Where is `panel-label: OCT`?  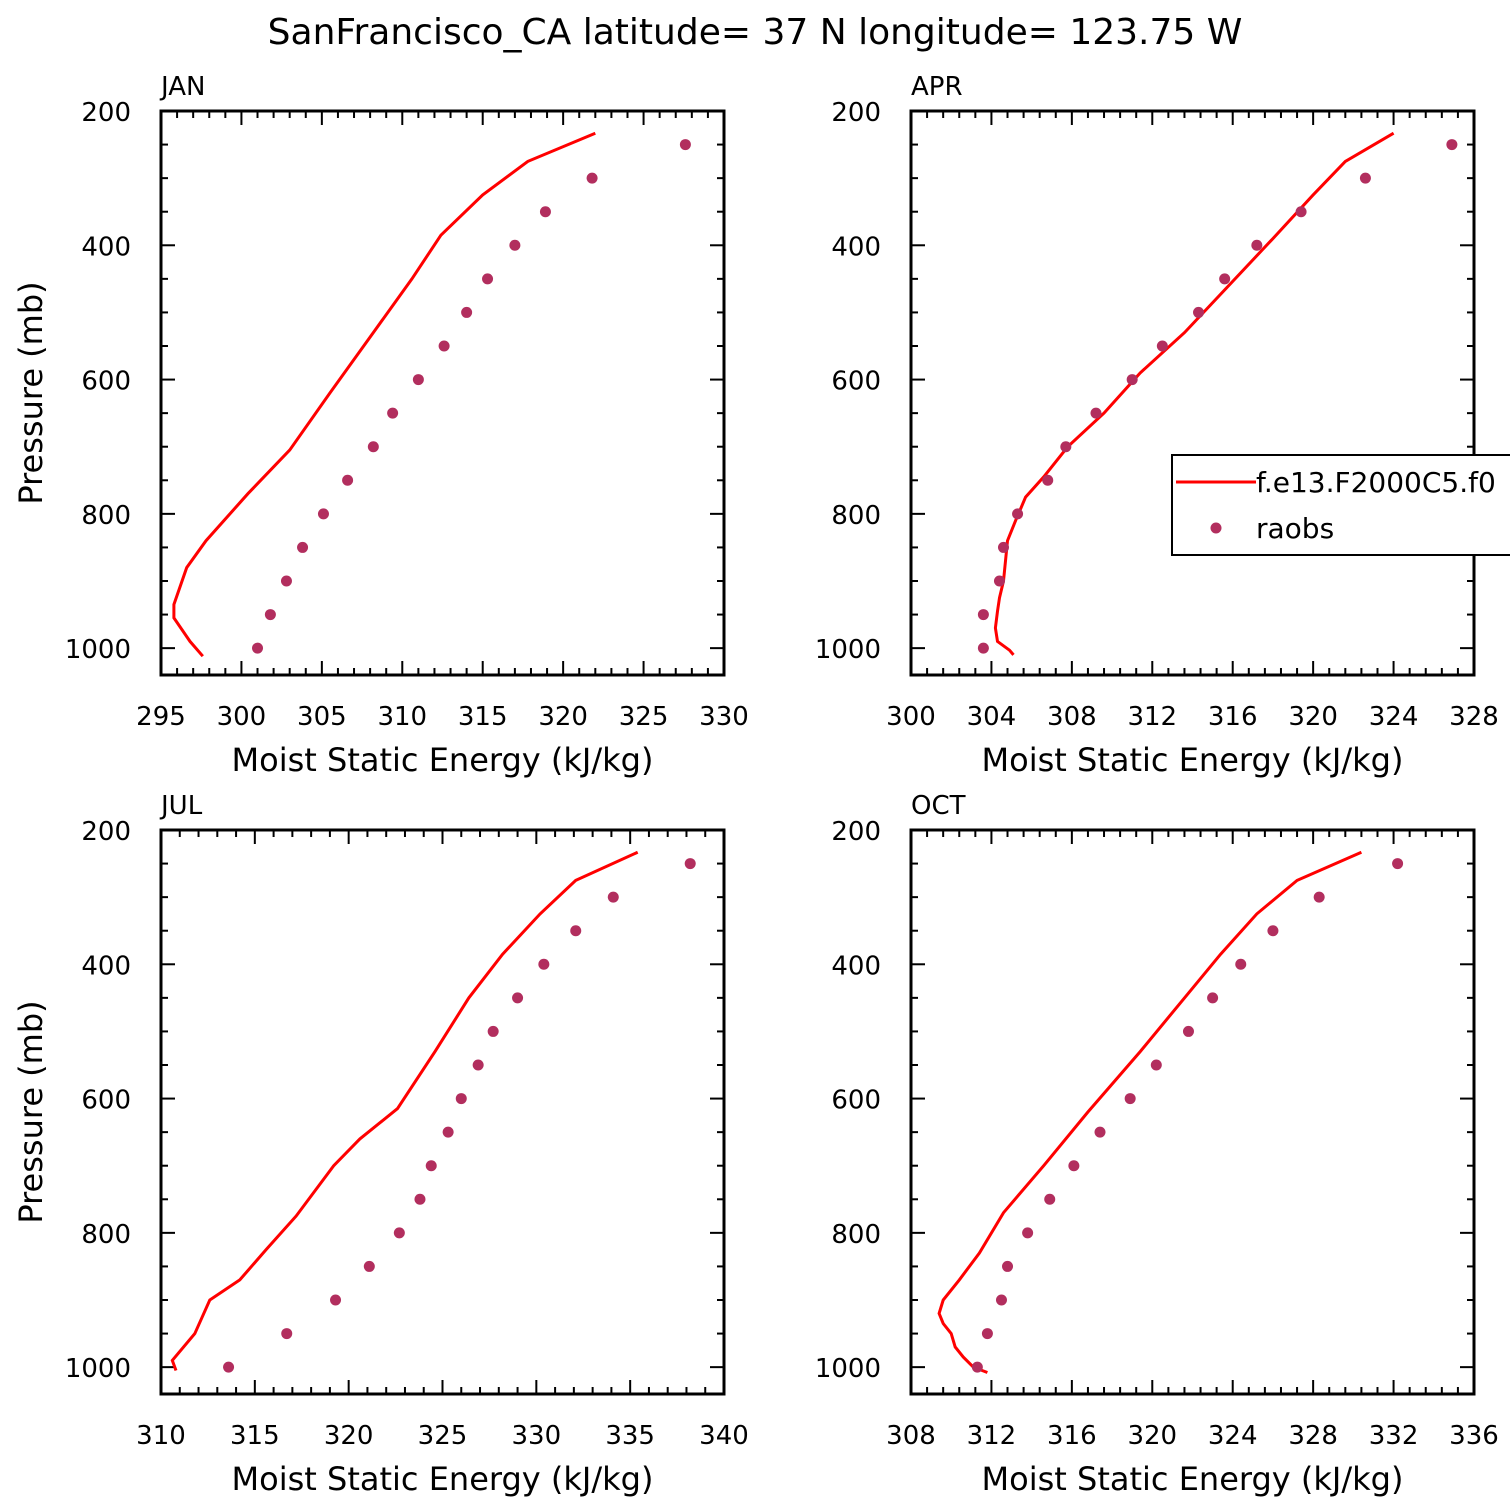 panel-label: OCT is located at coordinates (938, 806).